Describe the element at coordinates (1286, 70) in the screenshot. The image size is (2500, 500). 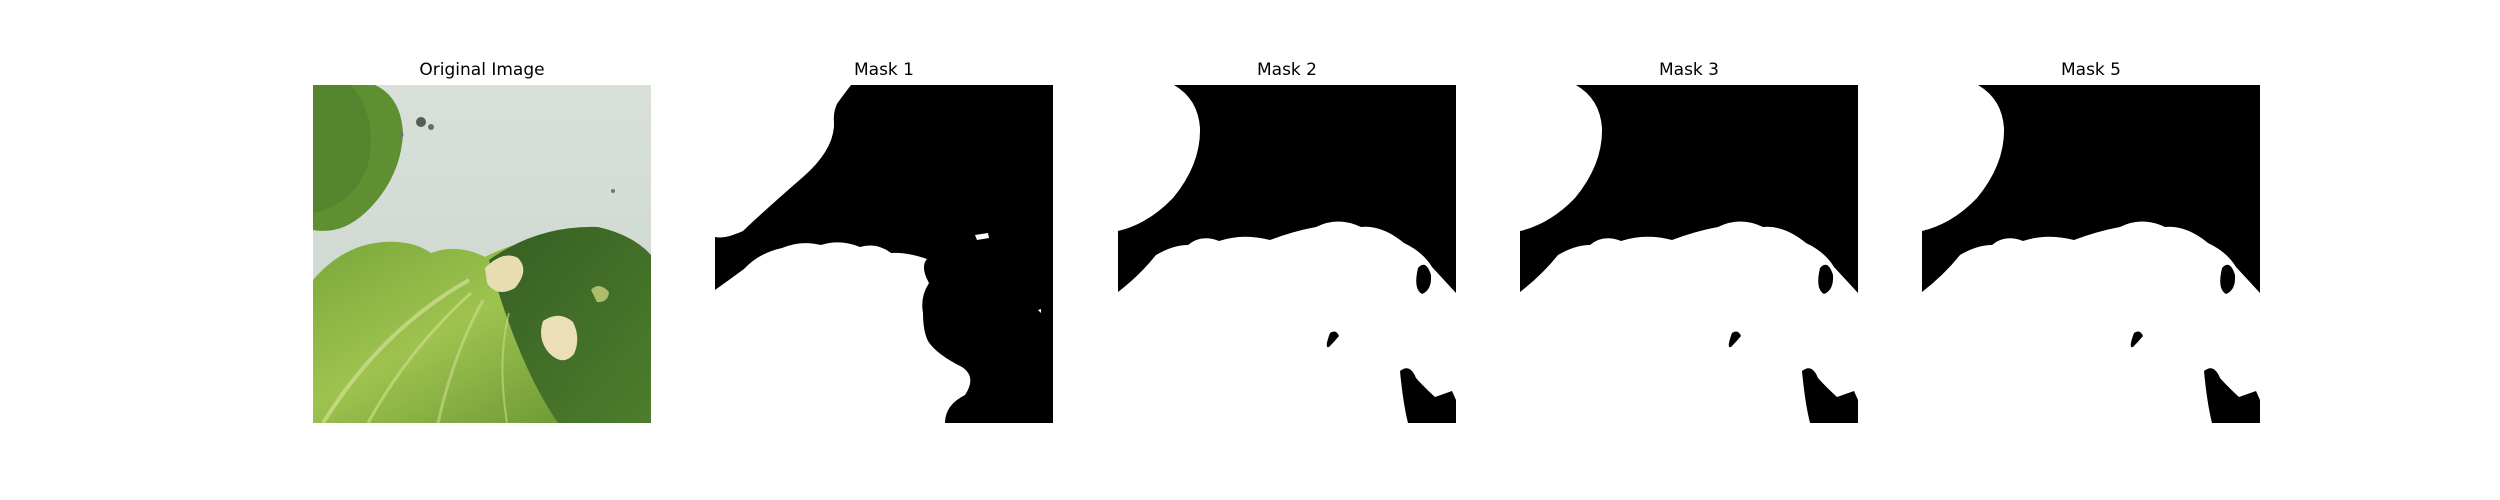
I see `mask-2-title: Mask 2` at that location.